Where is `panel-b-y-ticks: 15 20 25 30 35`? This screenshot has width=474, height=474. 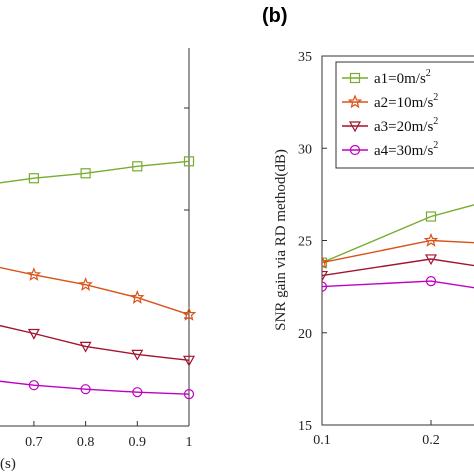 panel-b-y-ticks: 15 20 25 30 35 is located at coordinates (312, 242).